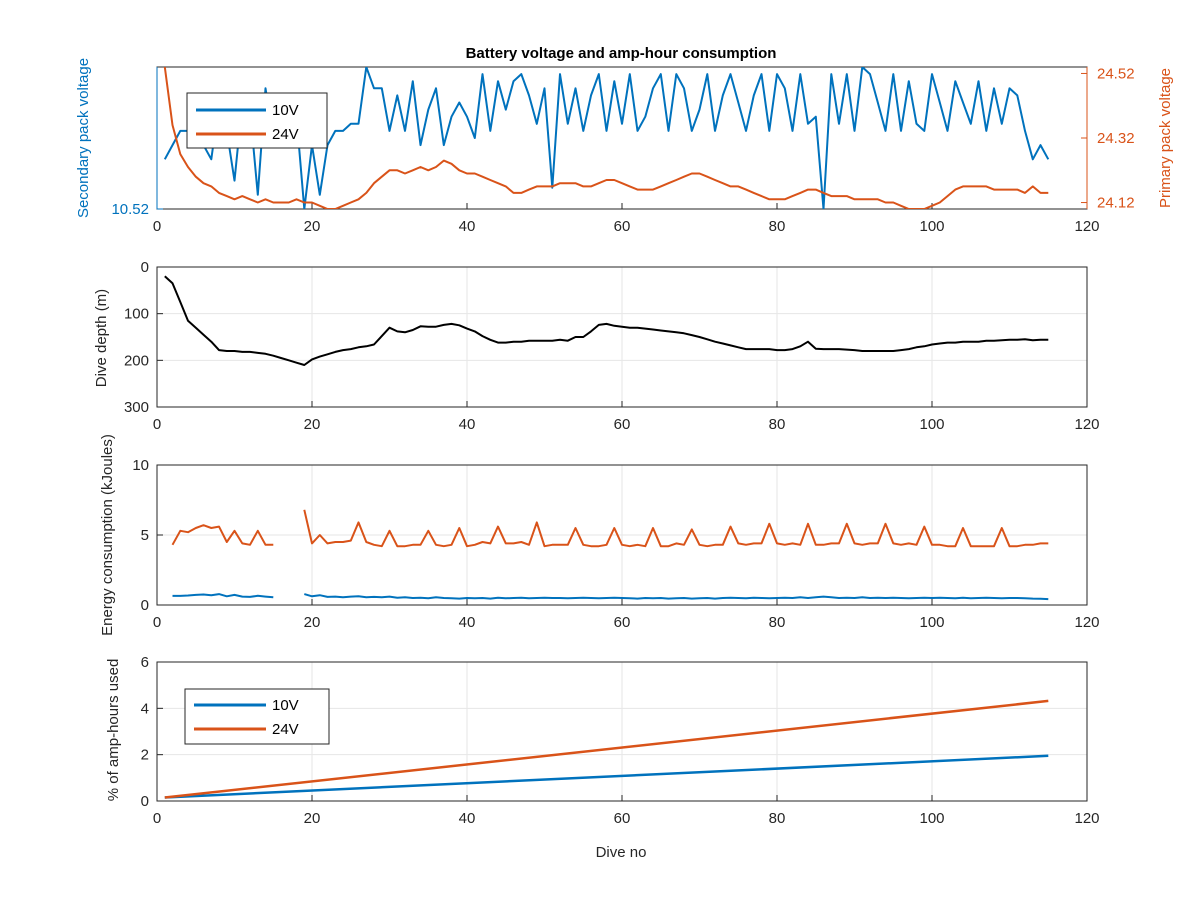 The width and height of the screenshot is (1200, 900). Describe the element at coordinates (622, 622) in the screenshot. I see `energy-xtick-label: 60` at that location.